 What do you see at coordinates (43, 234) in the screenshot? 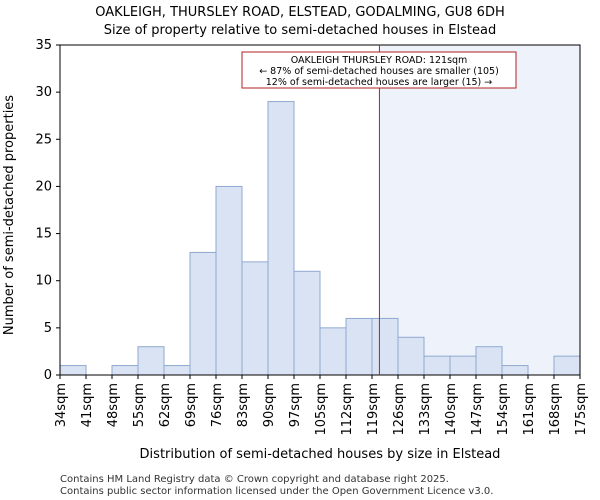
I see `y-tick-label: 15` at bounding box center [43, 234].